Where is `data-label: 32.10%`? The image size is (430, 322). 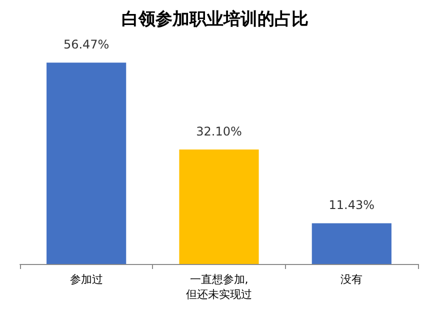 data-label: 32.10% is located at coordinates (219, 131).